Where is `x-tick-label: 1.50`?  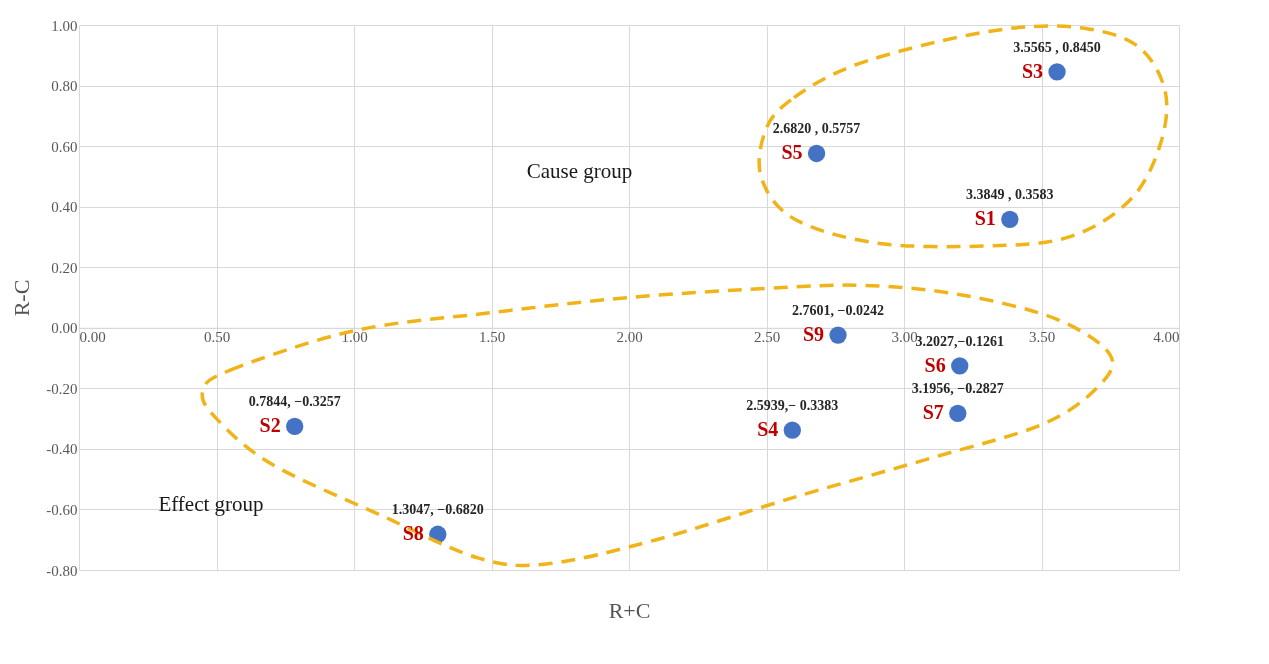 x-tick-label: 1.50 is located at coordinates (492, 337).